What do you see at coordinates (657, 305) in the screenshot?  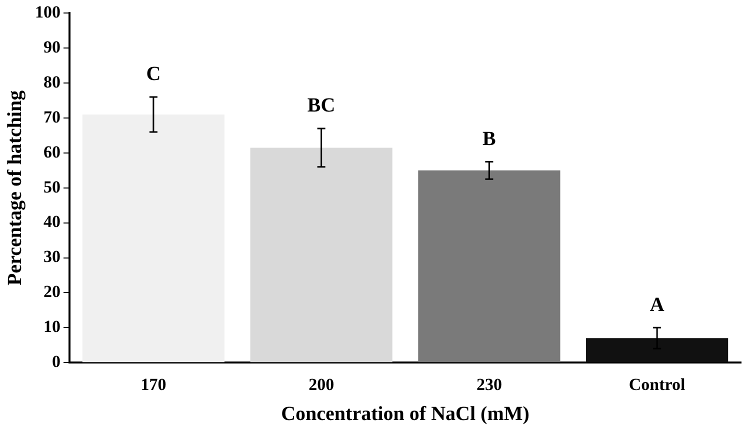 I see `annotation: A` at bounding box center [657, 305].